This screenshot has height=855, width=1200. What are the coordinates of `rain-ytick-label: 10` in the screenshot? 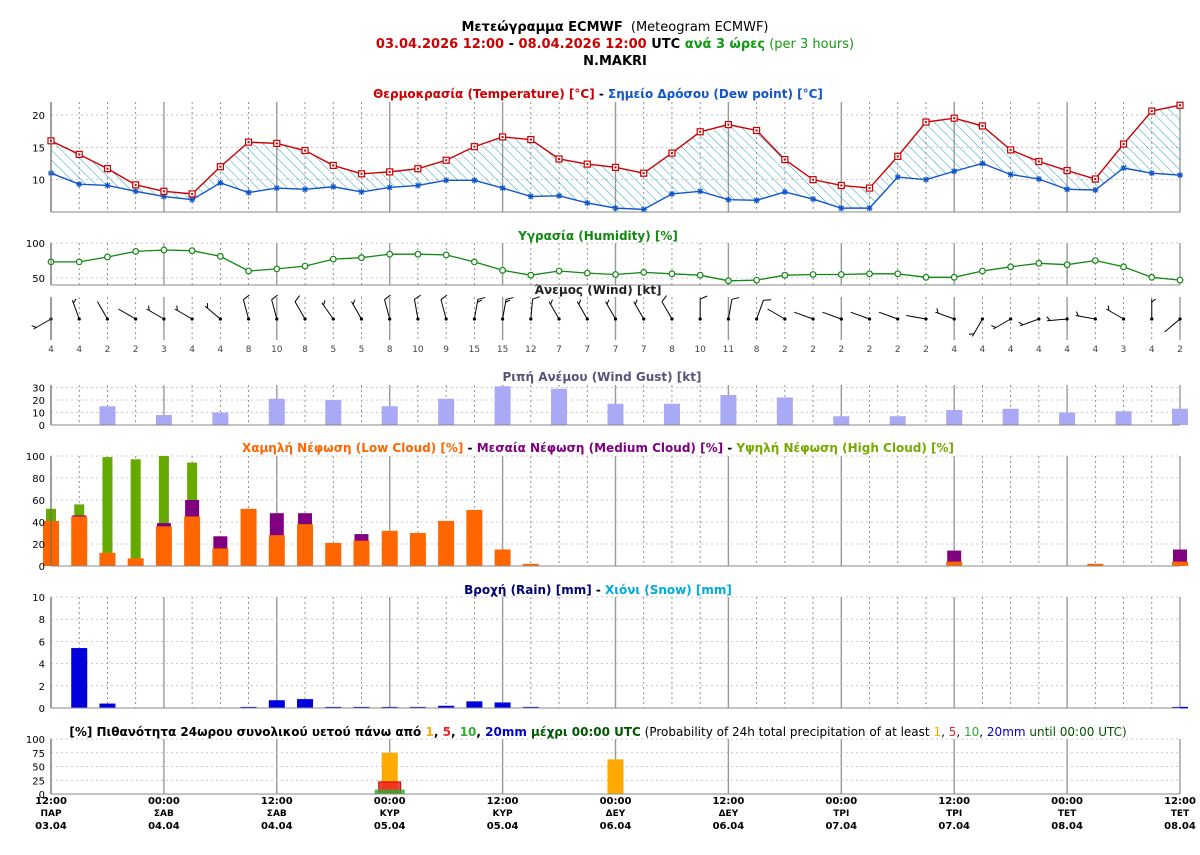 It's located at (38, 598).